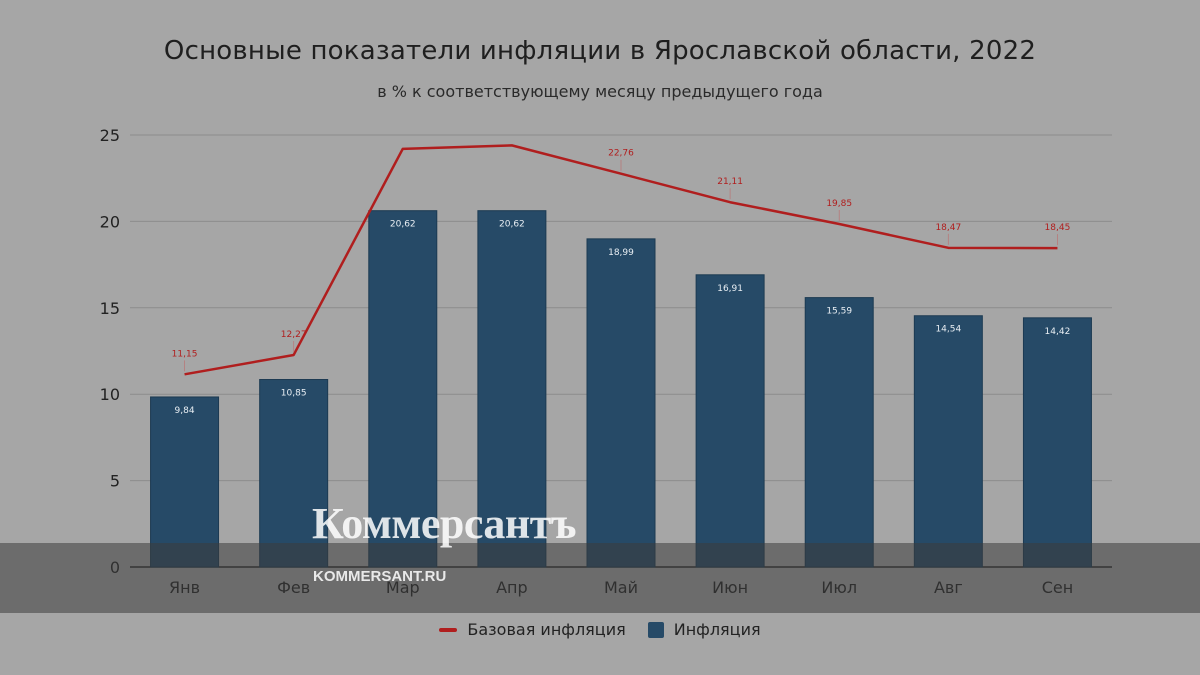  Describe the element at coordinates (110, 308) in the screenshot. I see `y-tick-label: 15` at that location.